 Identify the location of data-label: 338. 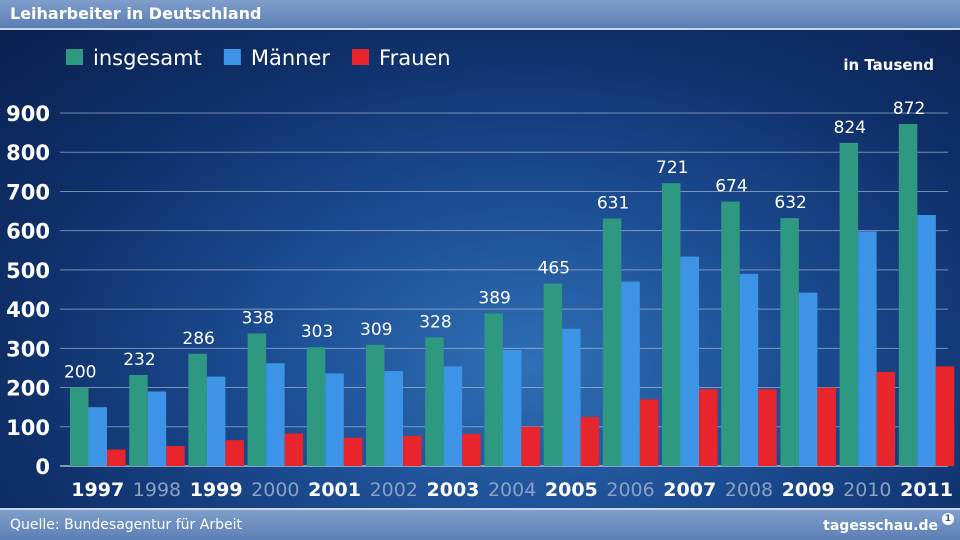
(258, 318).